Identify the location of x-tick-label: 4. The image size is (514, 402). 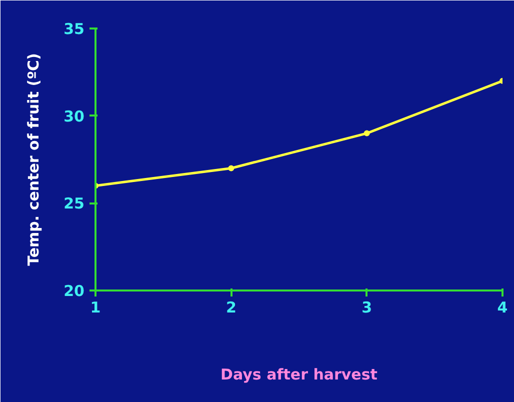
(502, 307).